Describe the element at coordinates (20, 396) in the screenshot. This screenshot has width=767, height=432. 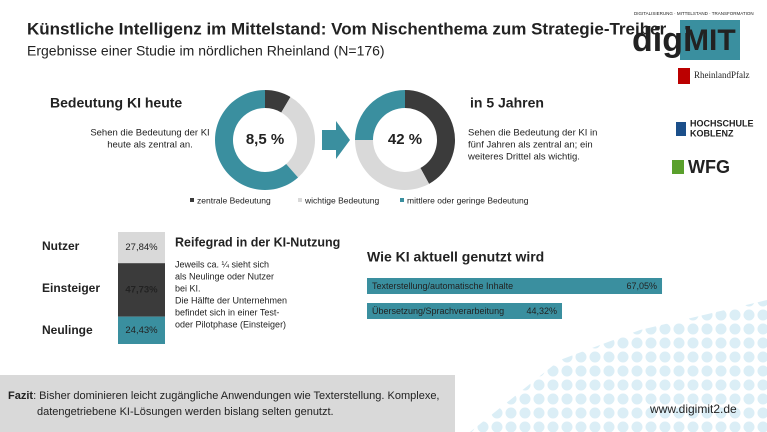
I see `footer-bold: Fazit` at that location.